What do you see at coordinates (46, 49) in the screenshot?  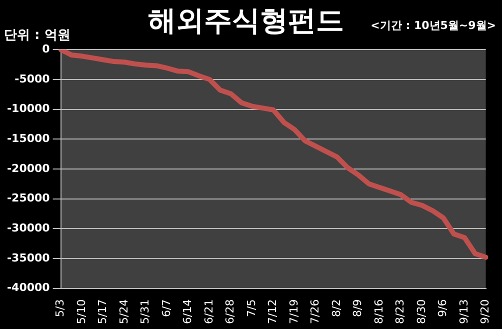 I see `y-tick-label: 0` at bounding box center [46, 49].